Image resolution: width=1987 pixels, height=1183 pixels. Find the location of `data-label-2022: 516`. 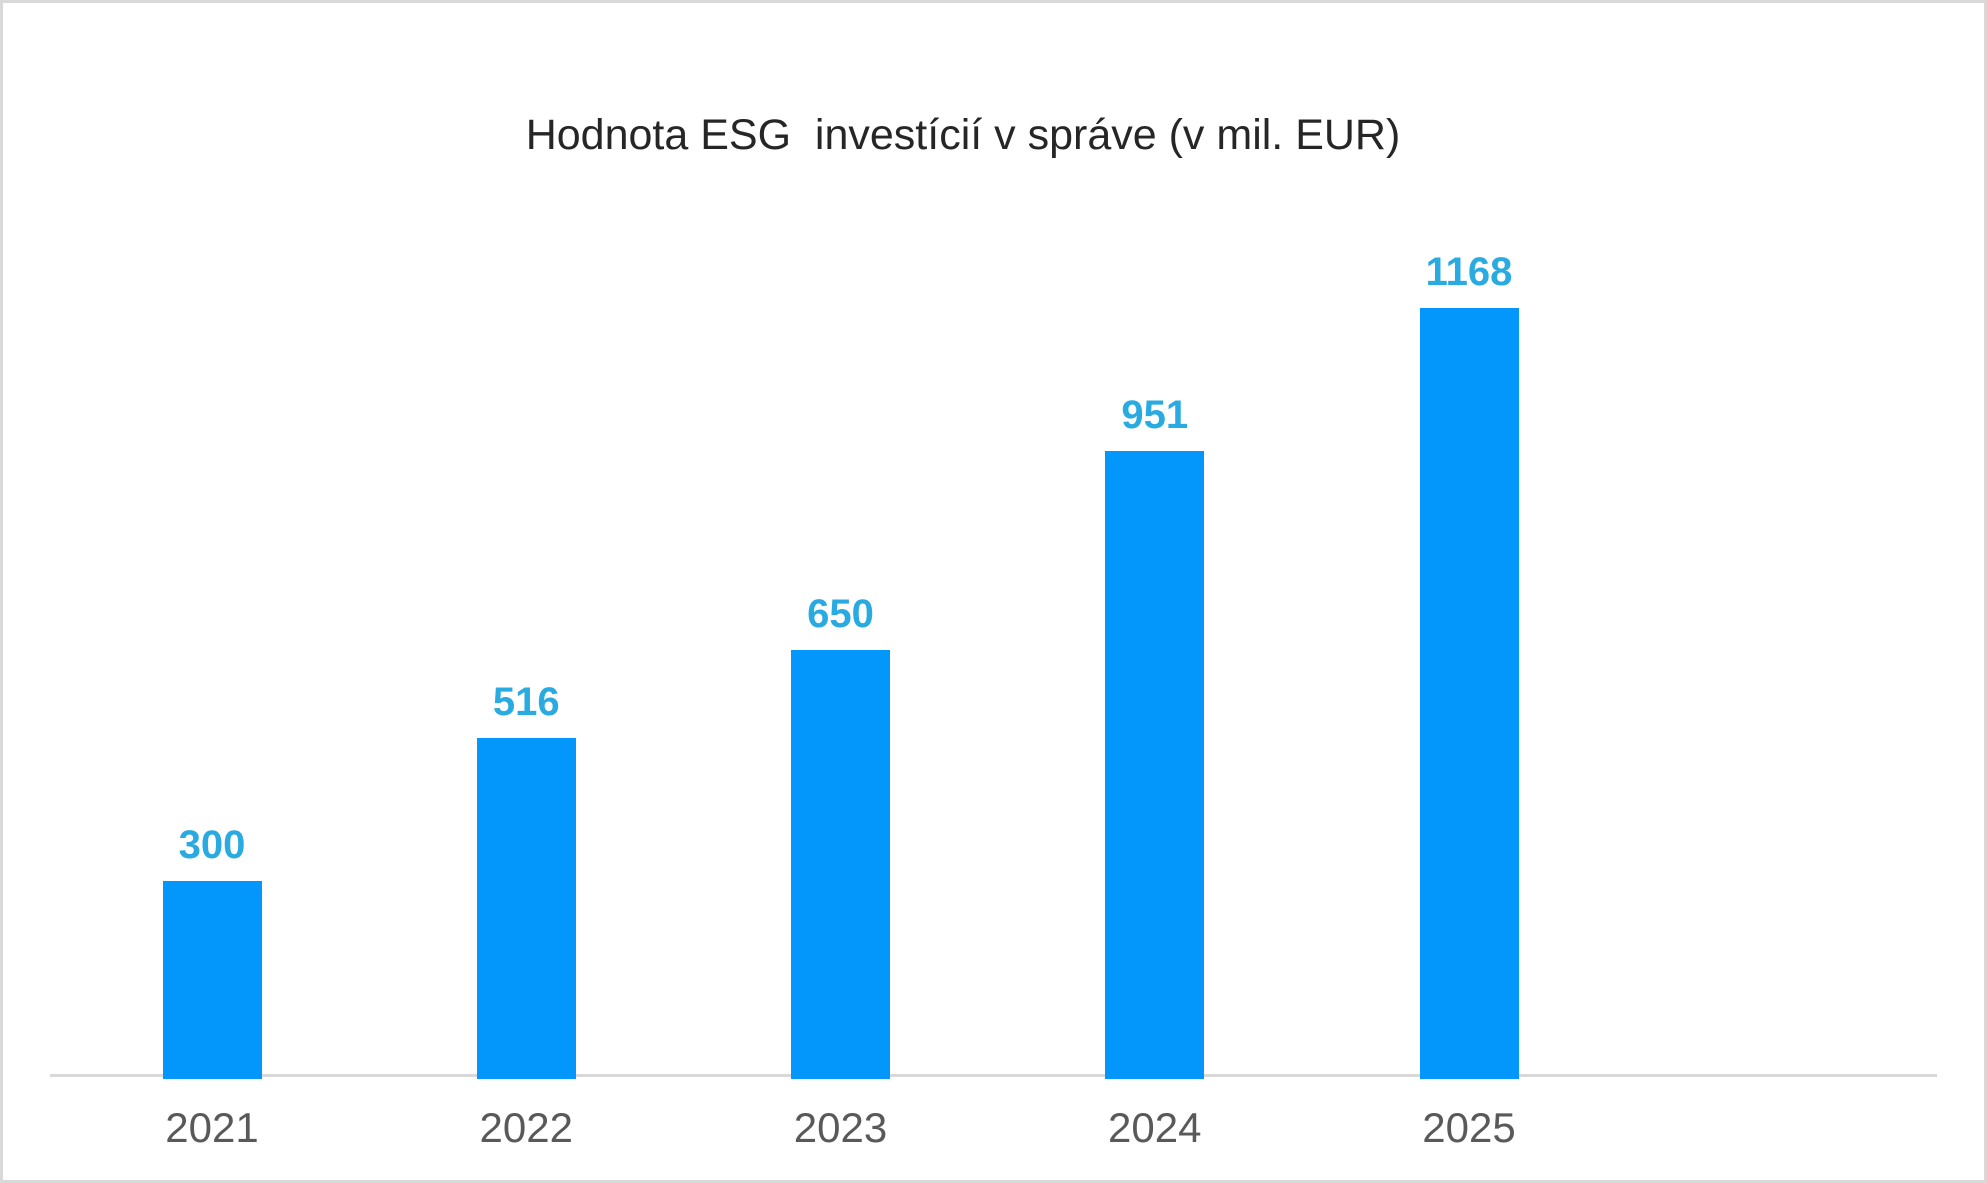

data-label-2022: 516 is located at coordinates (526, 702).